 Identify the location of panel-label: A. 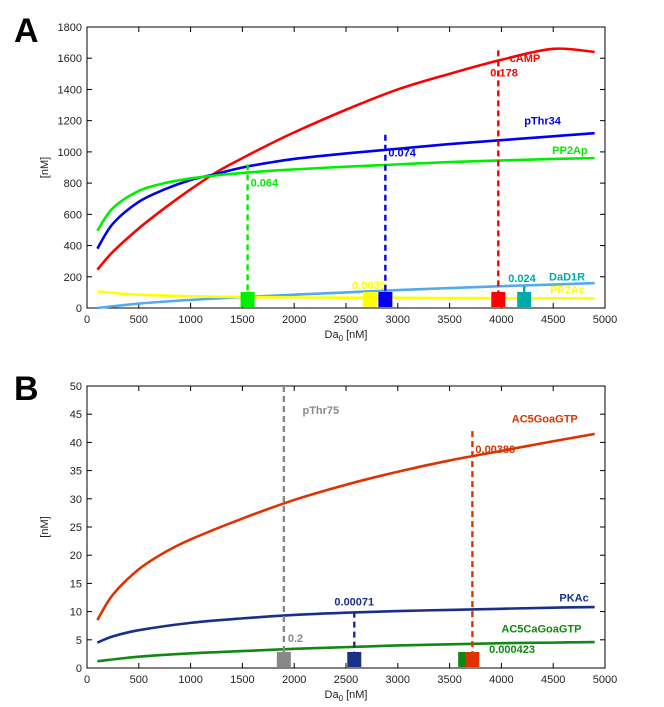
(26, 31).